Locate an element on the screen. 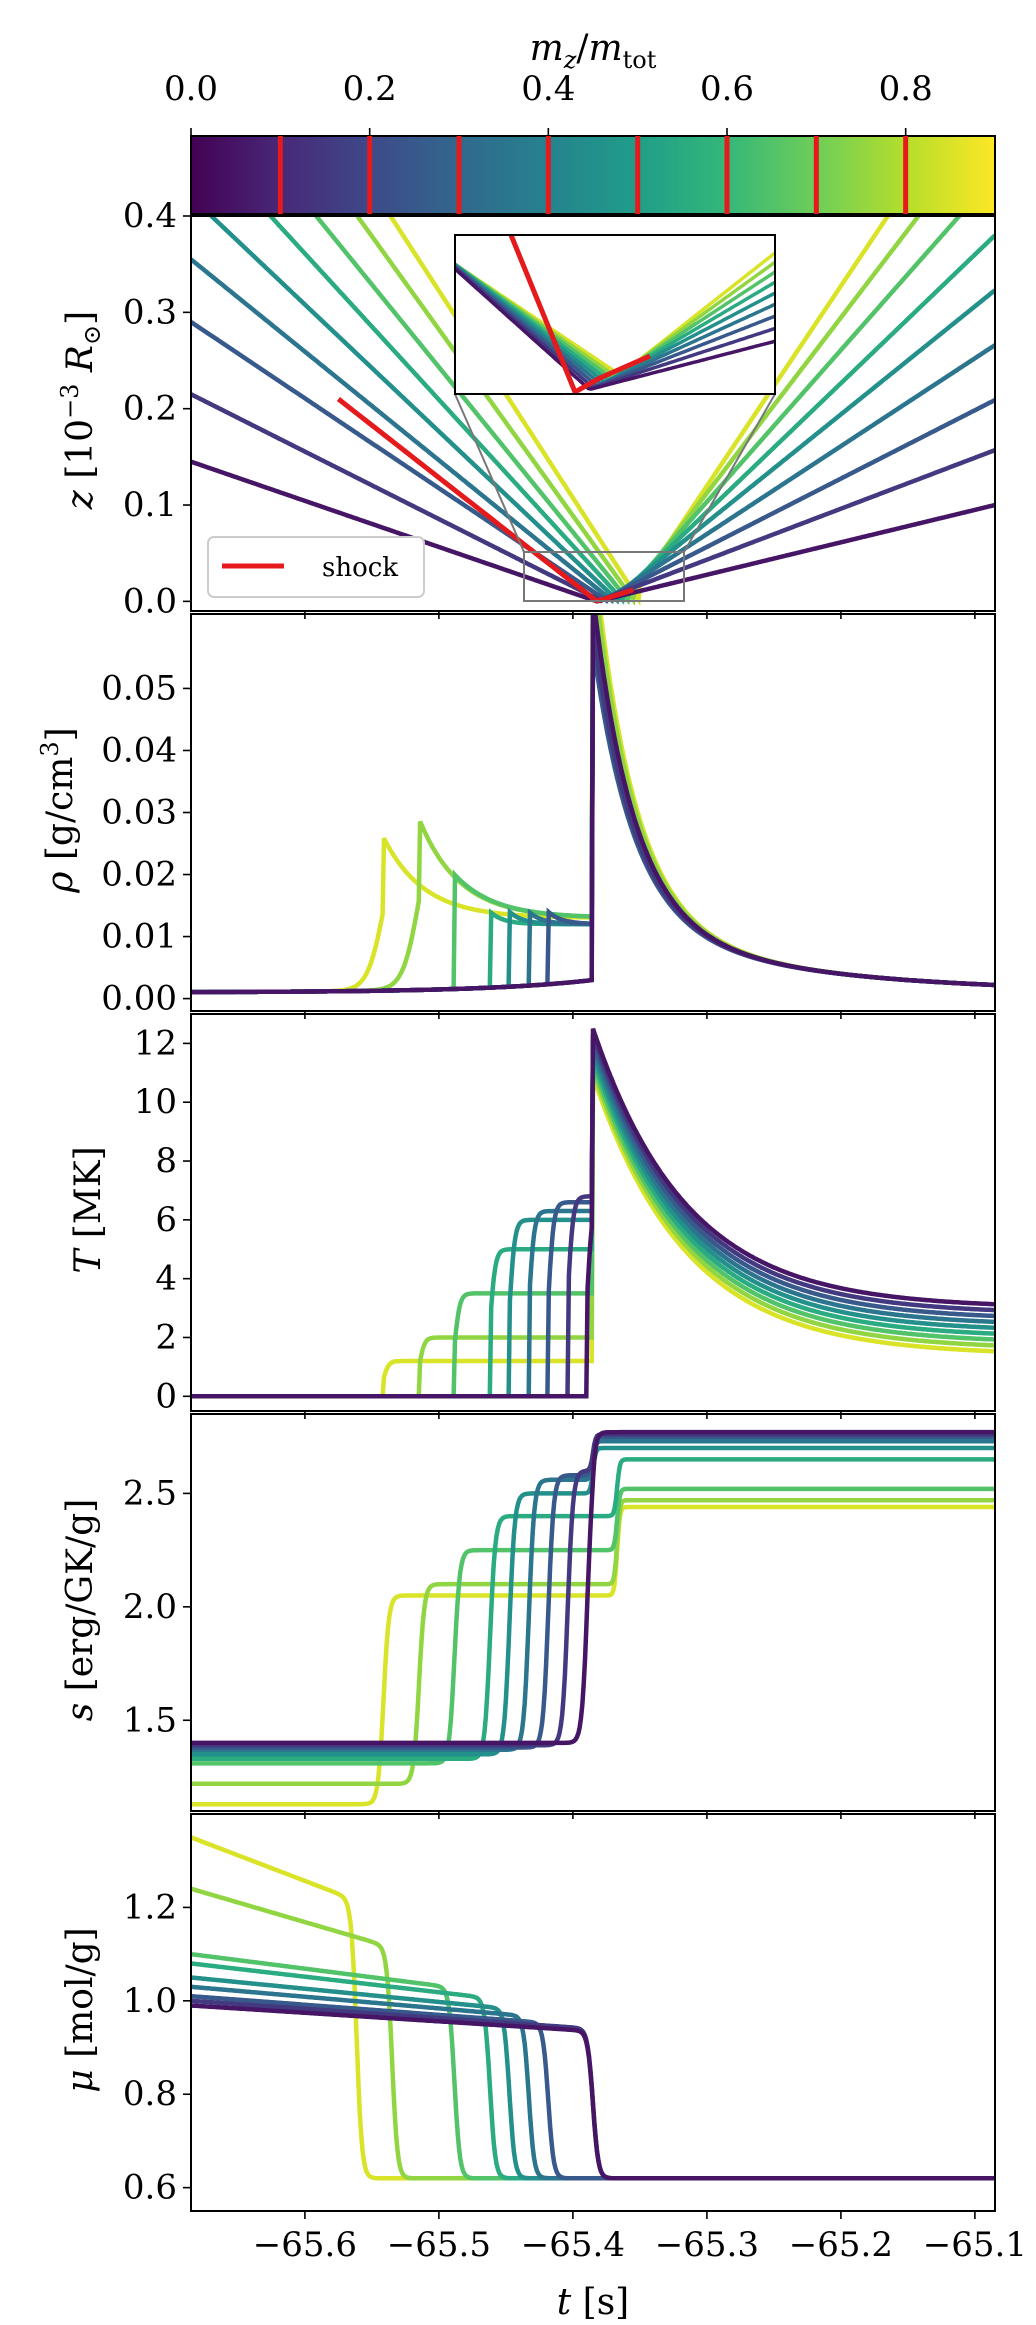  x-tick-label: −65.6 is located at coordinates (305, 2245).